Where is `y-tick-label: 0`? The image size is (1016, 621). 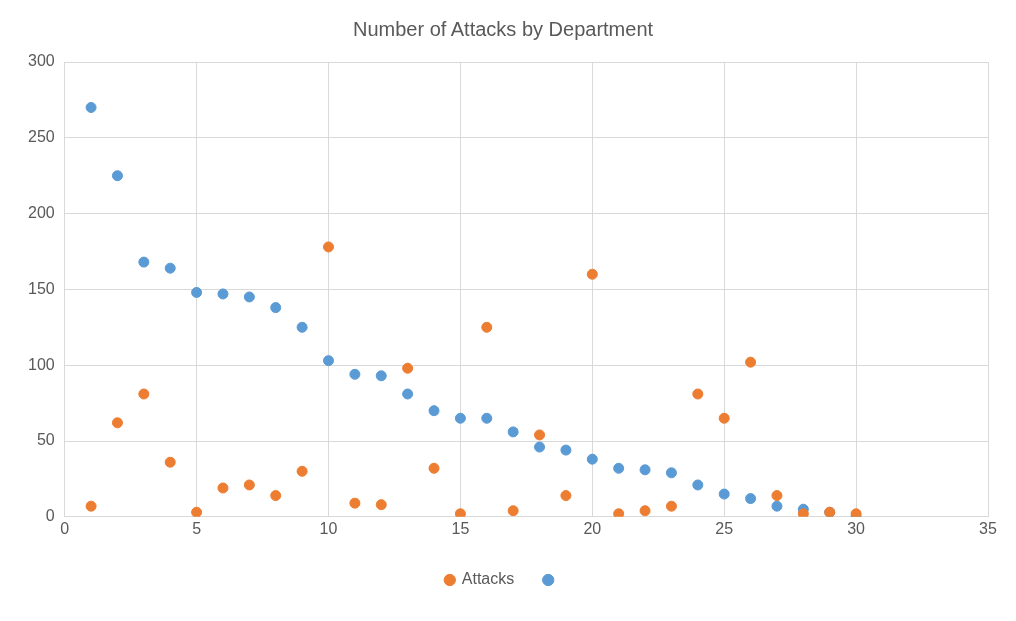 y-tick-label: 0 is located at coordinates (50, 516).